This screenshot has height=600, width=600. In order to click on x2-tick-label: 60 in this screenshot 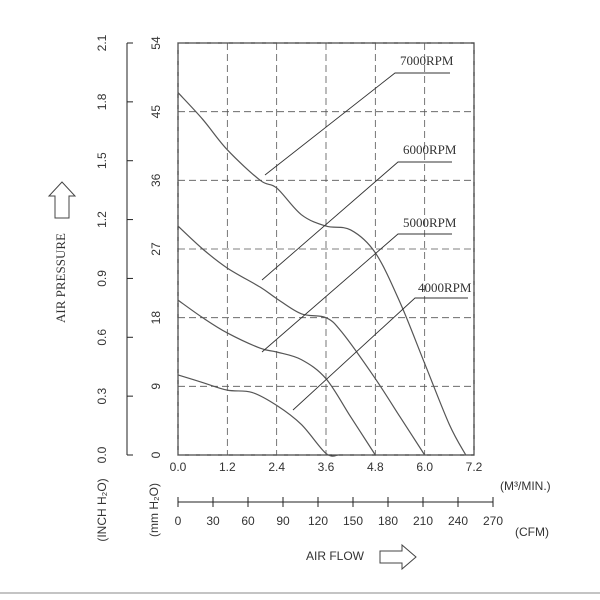, I will do `click(248, 521)`.